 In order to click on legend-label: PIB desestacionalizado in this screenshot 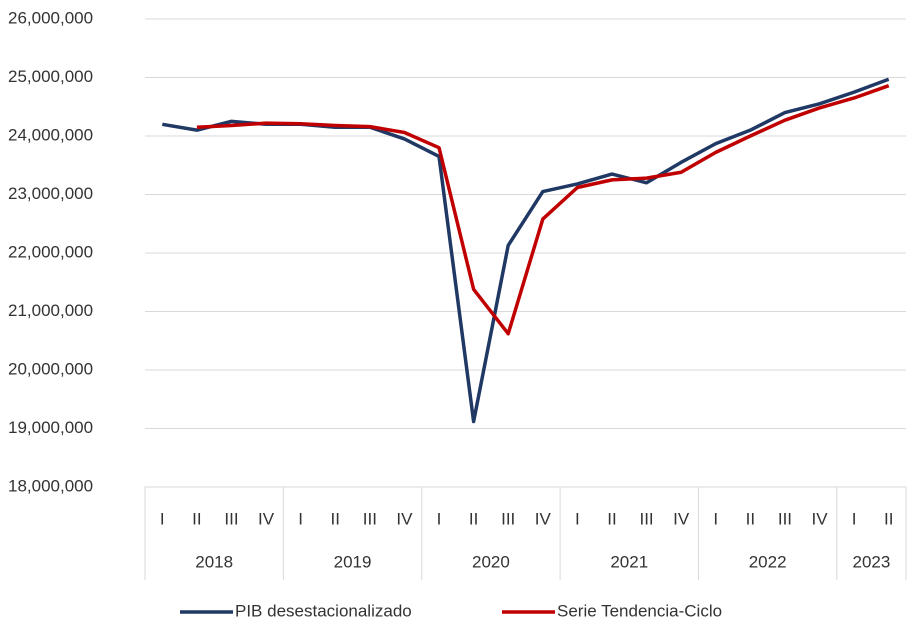, I will do `click(323, 610)`.